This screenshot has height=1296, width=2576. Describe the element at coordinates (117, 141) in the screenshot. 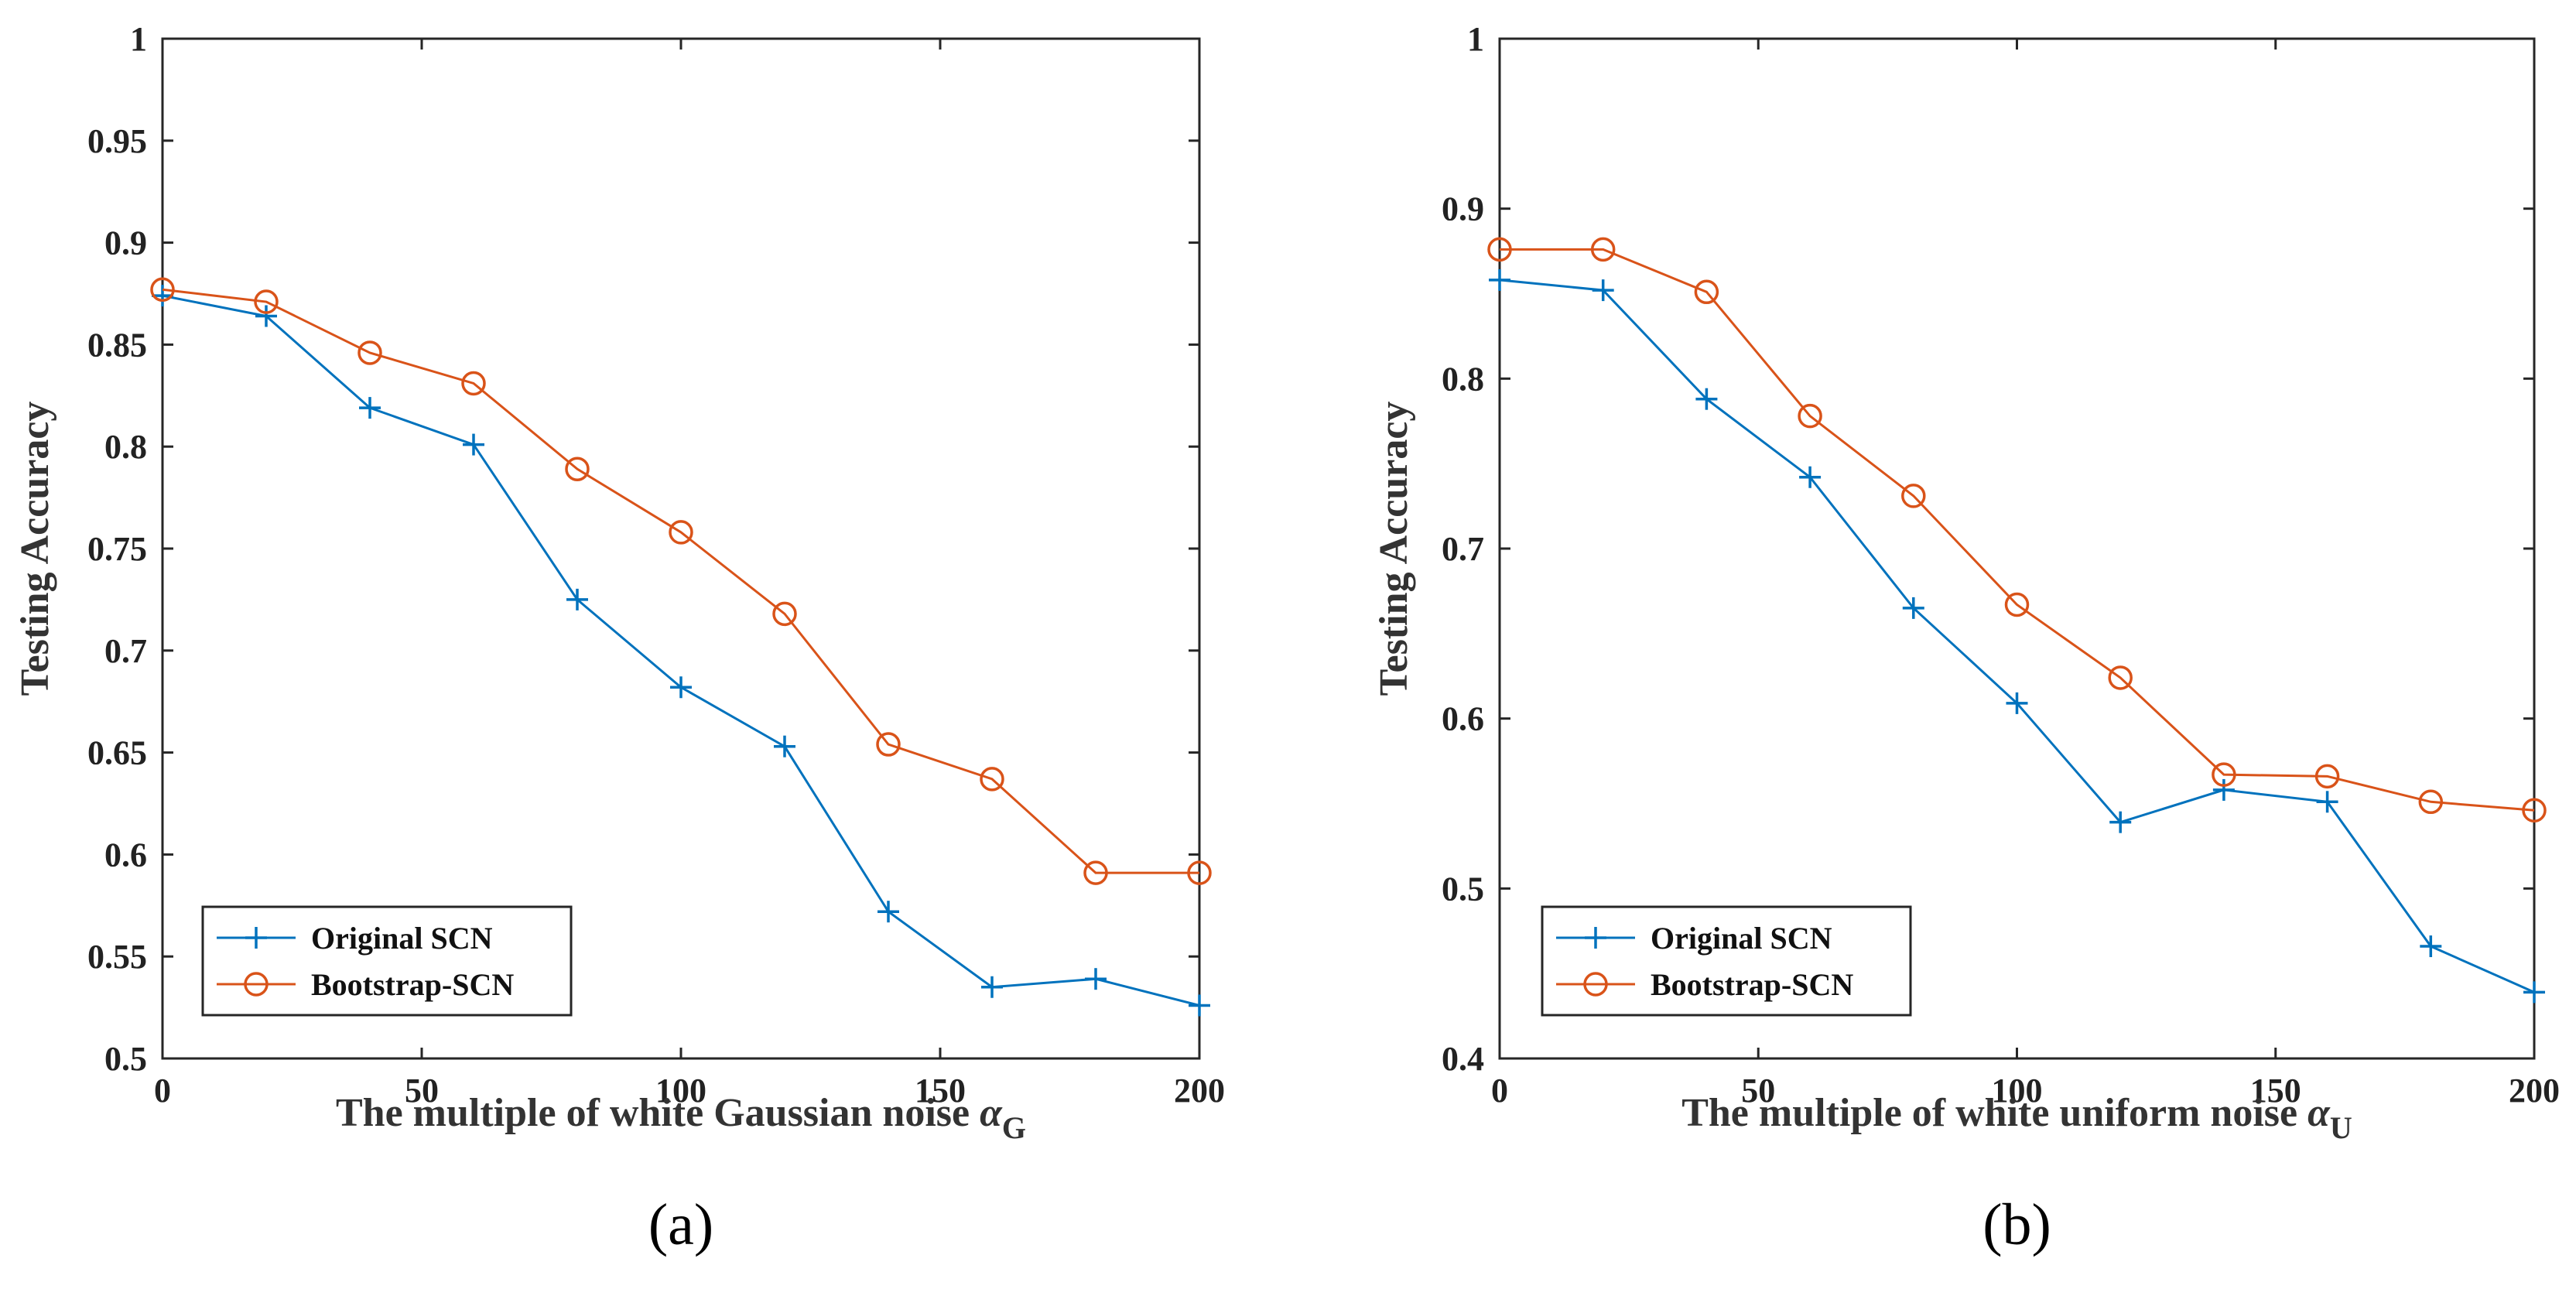

I see `y-tick-label: 0.95` at that location.